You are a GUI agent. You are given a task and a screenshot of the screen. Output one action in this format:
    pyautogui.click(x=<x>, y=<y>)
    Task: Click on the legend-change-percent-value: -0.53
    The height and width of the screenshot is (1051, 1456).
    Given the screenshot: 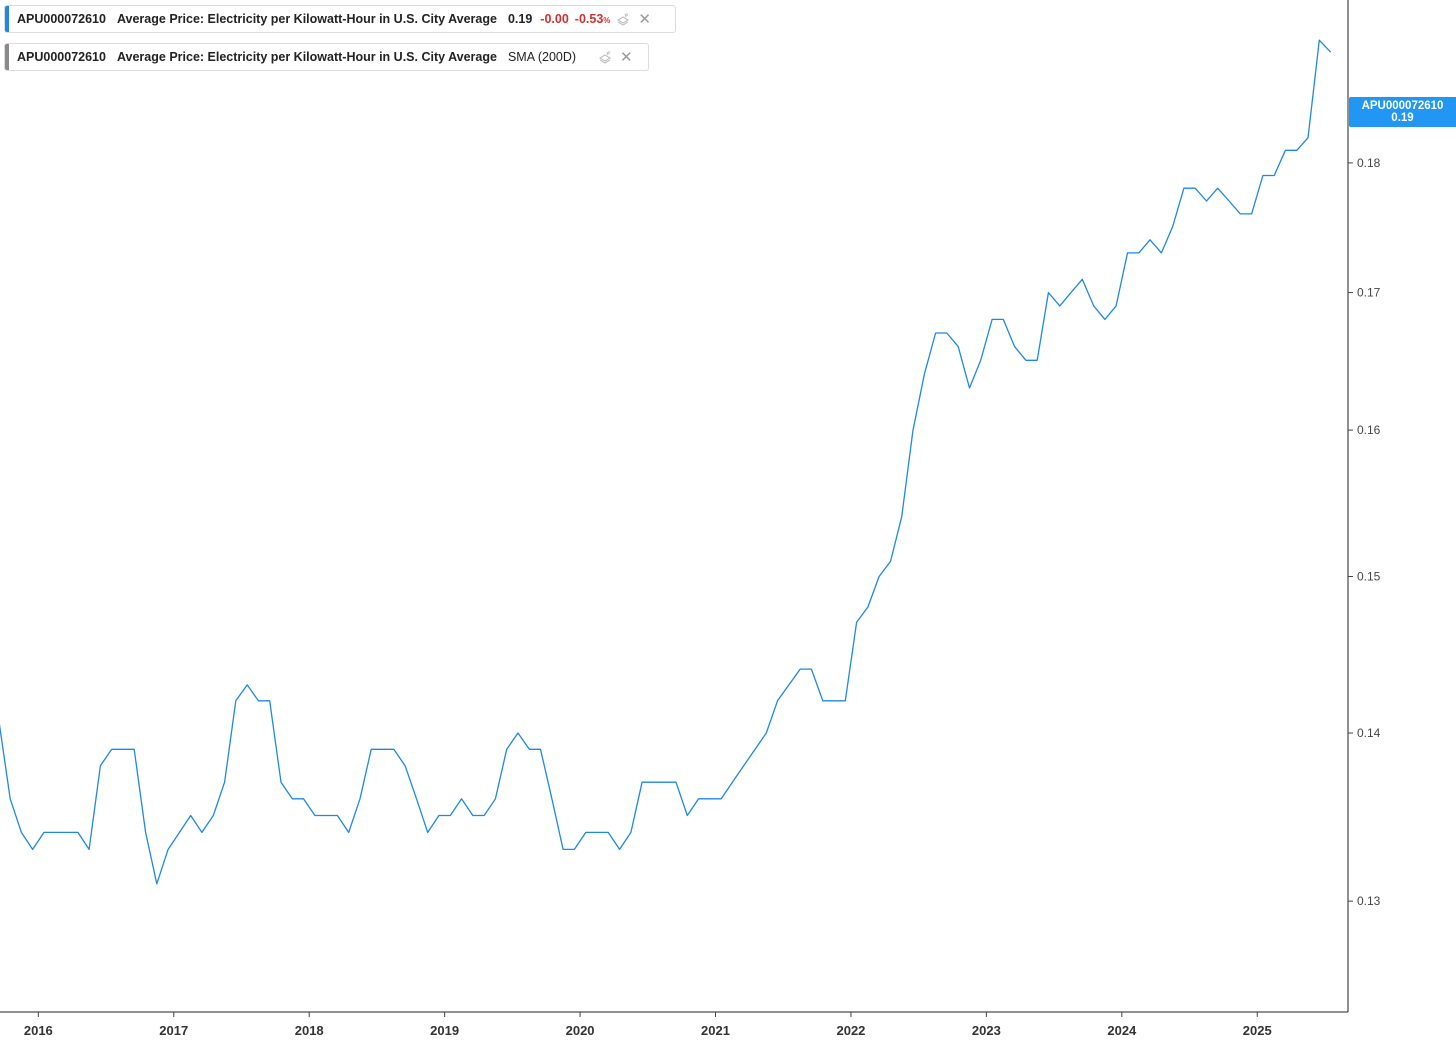 What is the action you would take?
    pyautogui.click(x=589, y=19)
    